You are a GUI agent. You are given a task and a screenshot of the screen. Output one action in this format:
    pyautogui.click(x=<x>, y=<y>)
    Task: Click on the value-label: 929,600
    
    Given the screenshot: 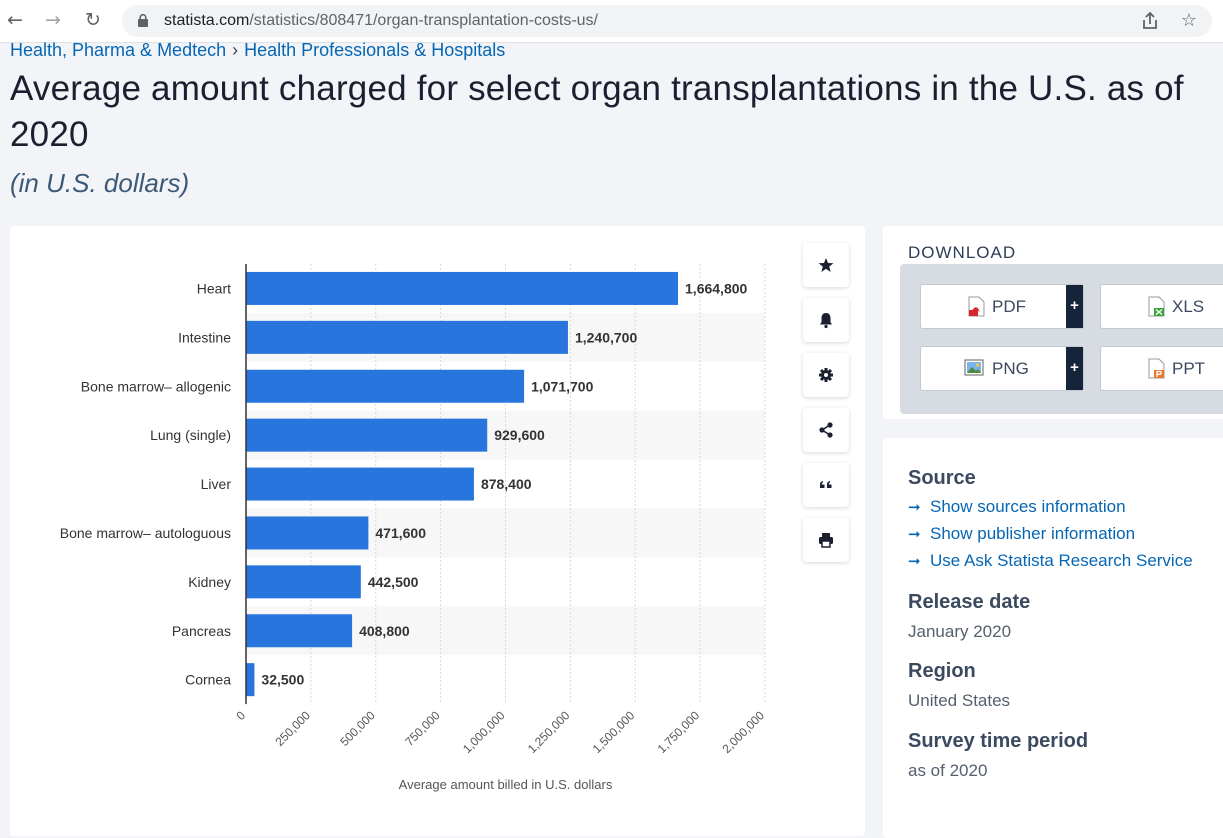 What is the action you would take?
    pyautogui.click(x=519, y=435)
    